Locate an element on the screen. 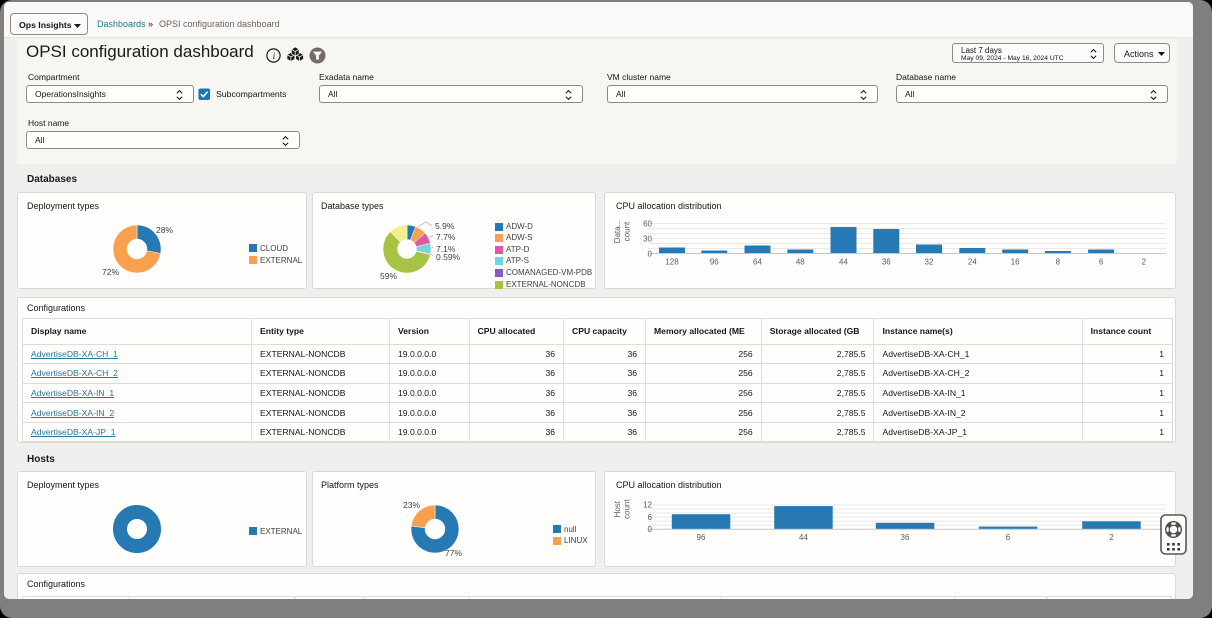  svg-text: i is located at coordinates (274, 57).